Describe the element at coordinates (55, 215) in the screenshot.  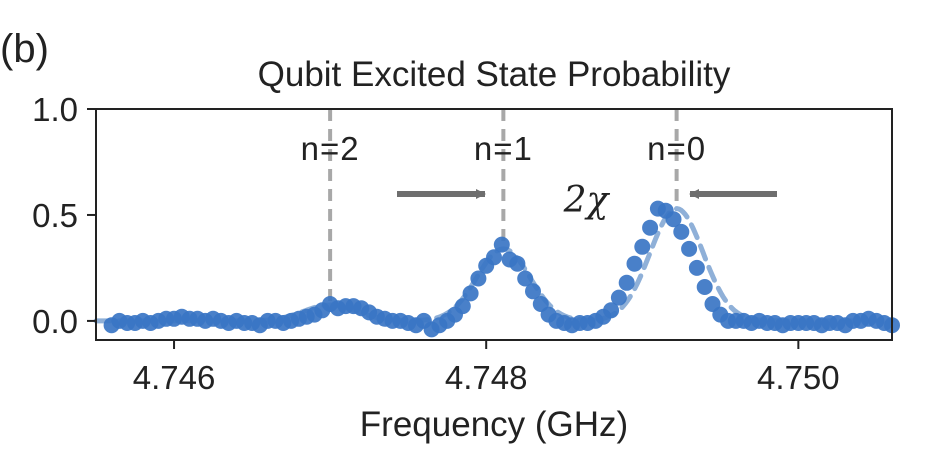
I see `y-tick-label: 0.5` at that location.